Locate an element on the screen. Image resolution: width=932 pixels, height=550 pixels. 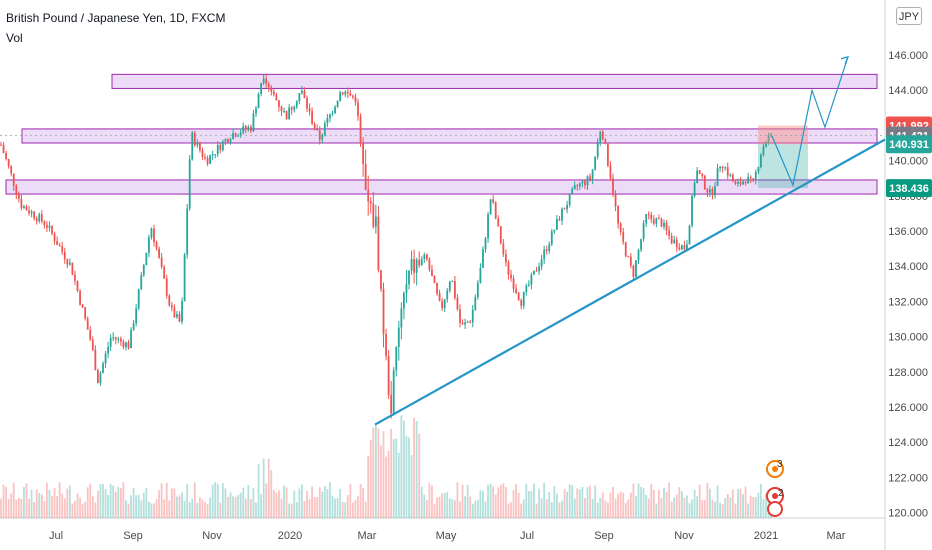
y-tick-label: 134.000 is located at coordinates (908, 267).